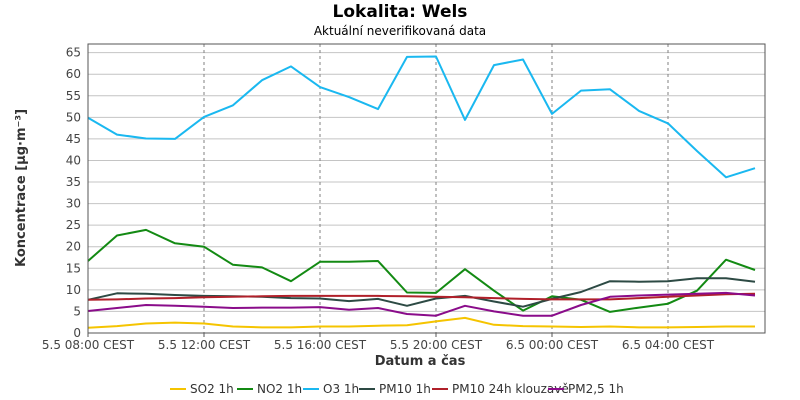 This screenshot has height=400, width=800. I want to click on y-tick-label: 50, so click(73, 117).